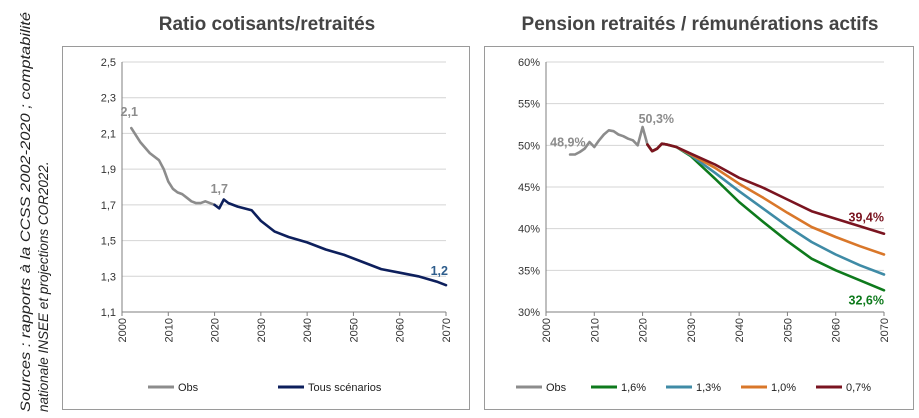 The width and height of the screenshot is (919, 418). I want to click on chart-title: Pension retraités / rémunérations actifs, so click(700, 24).